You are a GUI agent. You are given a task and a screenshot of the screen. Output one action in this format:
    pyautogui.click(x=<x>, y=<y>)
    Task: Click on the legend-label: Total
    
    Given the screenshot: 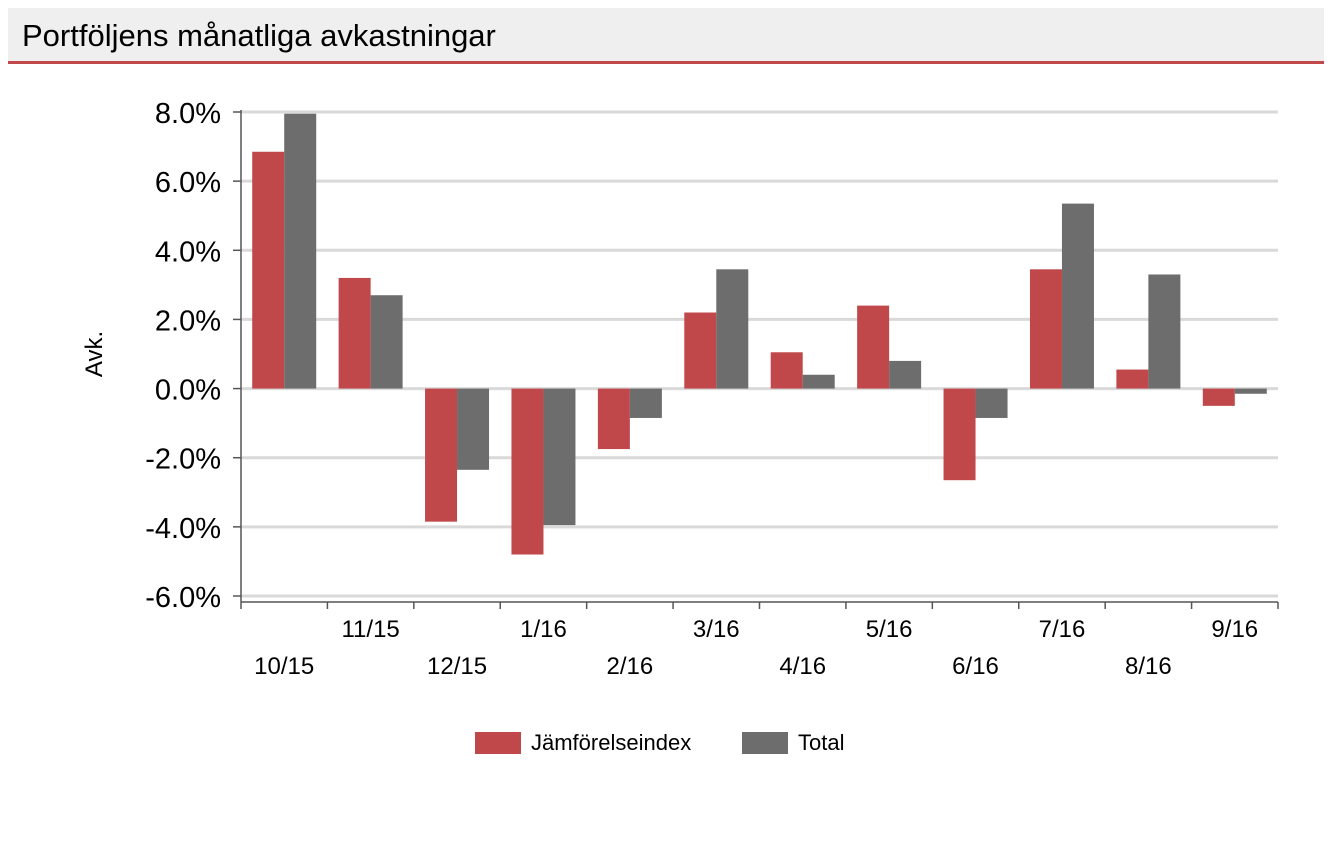 What is the action you would take?
    pyautogui.click(x=821, y=742)
    